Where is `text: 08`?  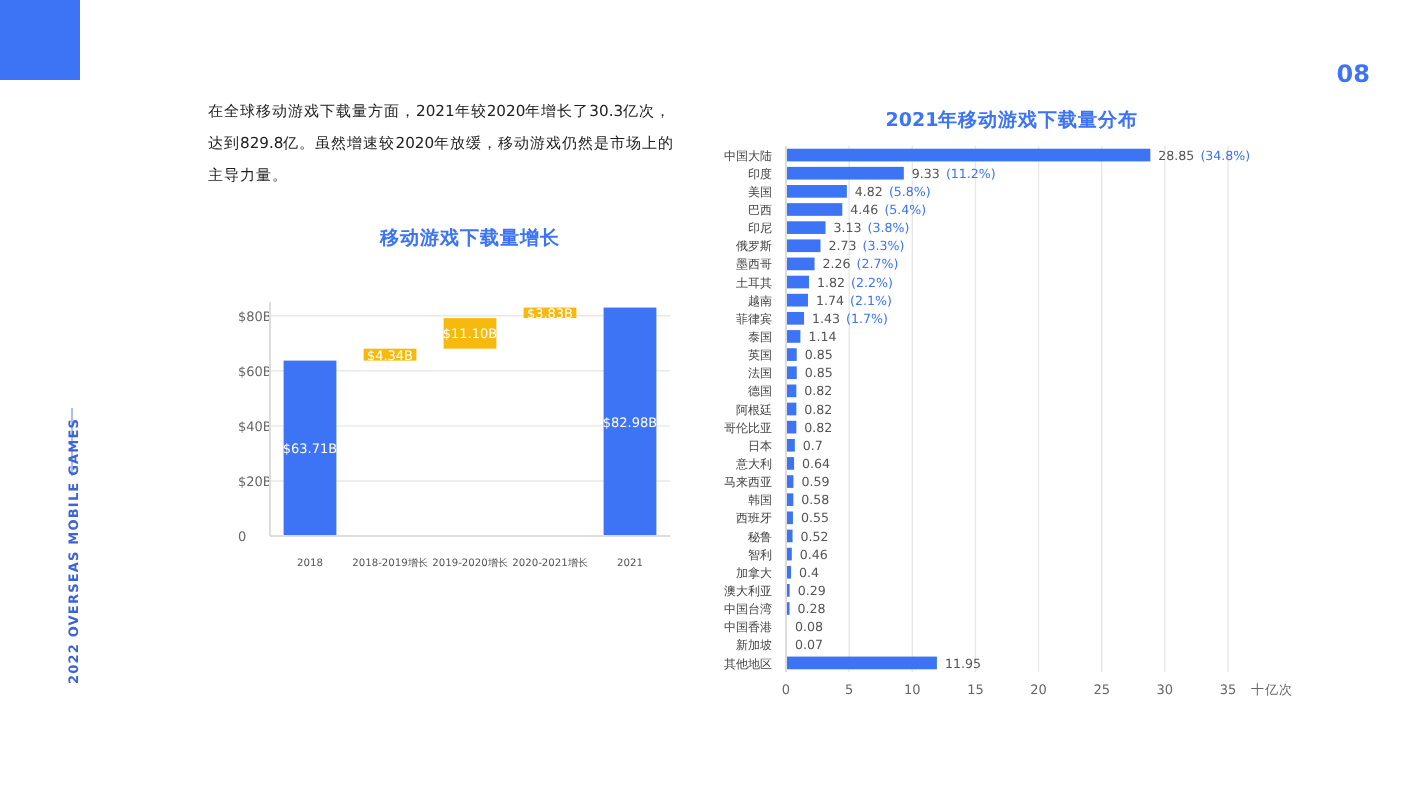 text: 08 is located at coordinates (1353, 74).